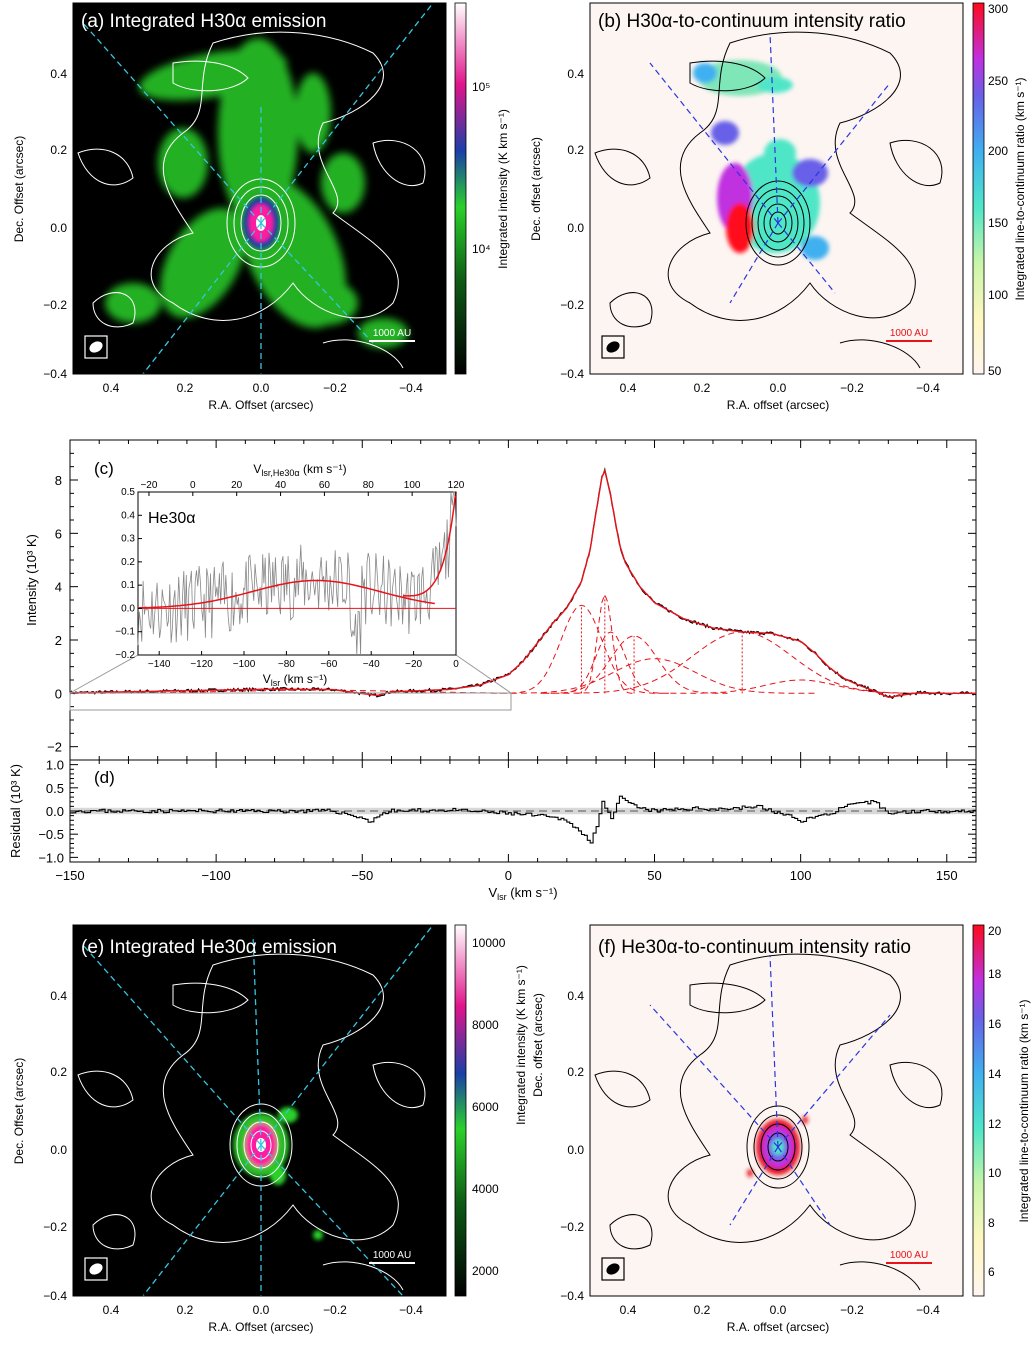  What do you see at coordinates (778, 1327) in the screenshot?
I see `panel-f-xlabel: R.A. offset (arcsec)` at bounding box center [778, 1327].